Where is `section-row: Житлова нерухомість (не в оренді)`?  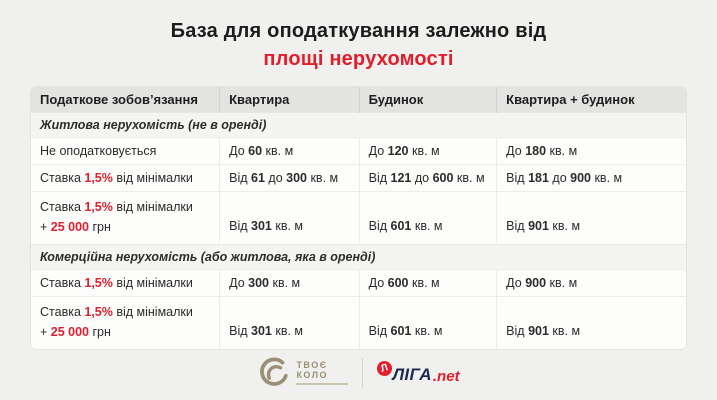
section-row: Житлова нерухомість (не в оренді) is located at coordinates (358, 124).